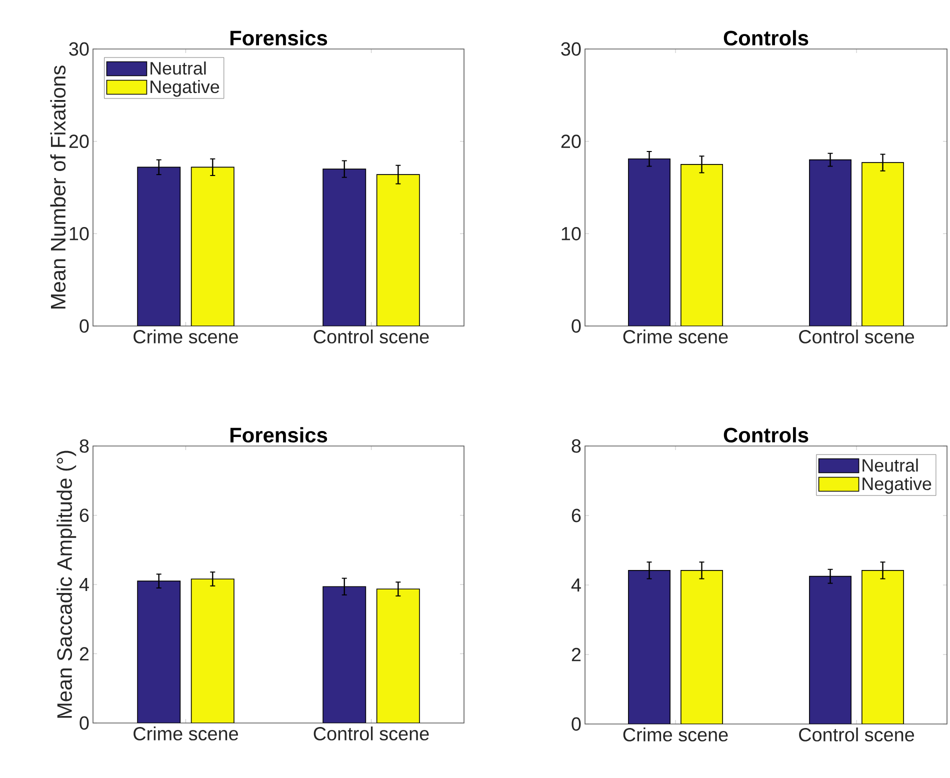  What do you see at coordinates (58, 187) in the screenshot?
I see `y-axis-title: Mean Number of Fixations` at bounding box center [58, 187].